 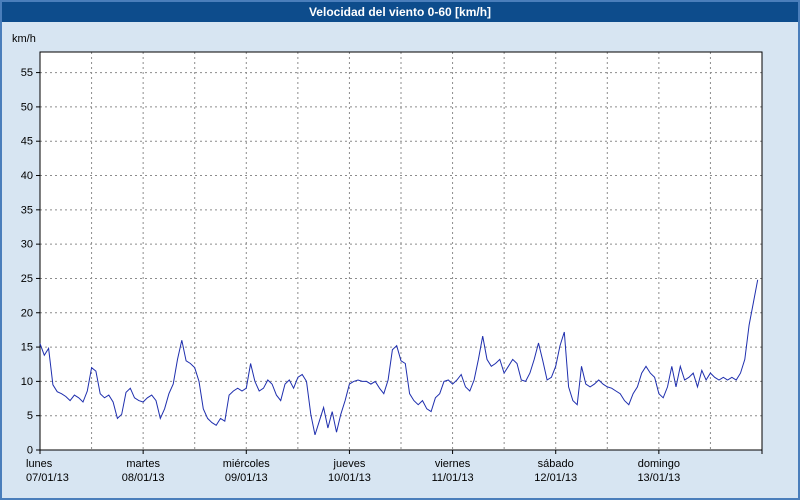 What do you see at coordinates (453, 464) in the screenshot?
I see `x-day-name-label: viernes` at bounding box center [453, 464].